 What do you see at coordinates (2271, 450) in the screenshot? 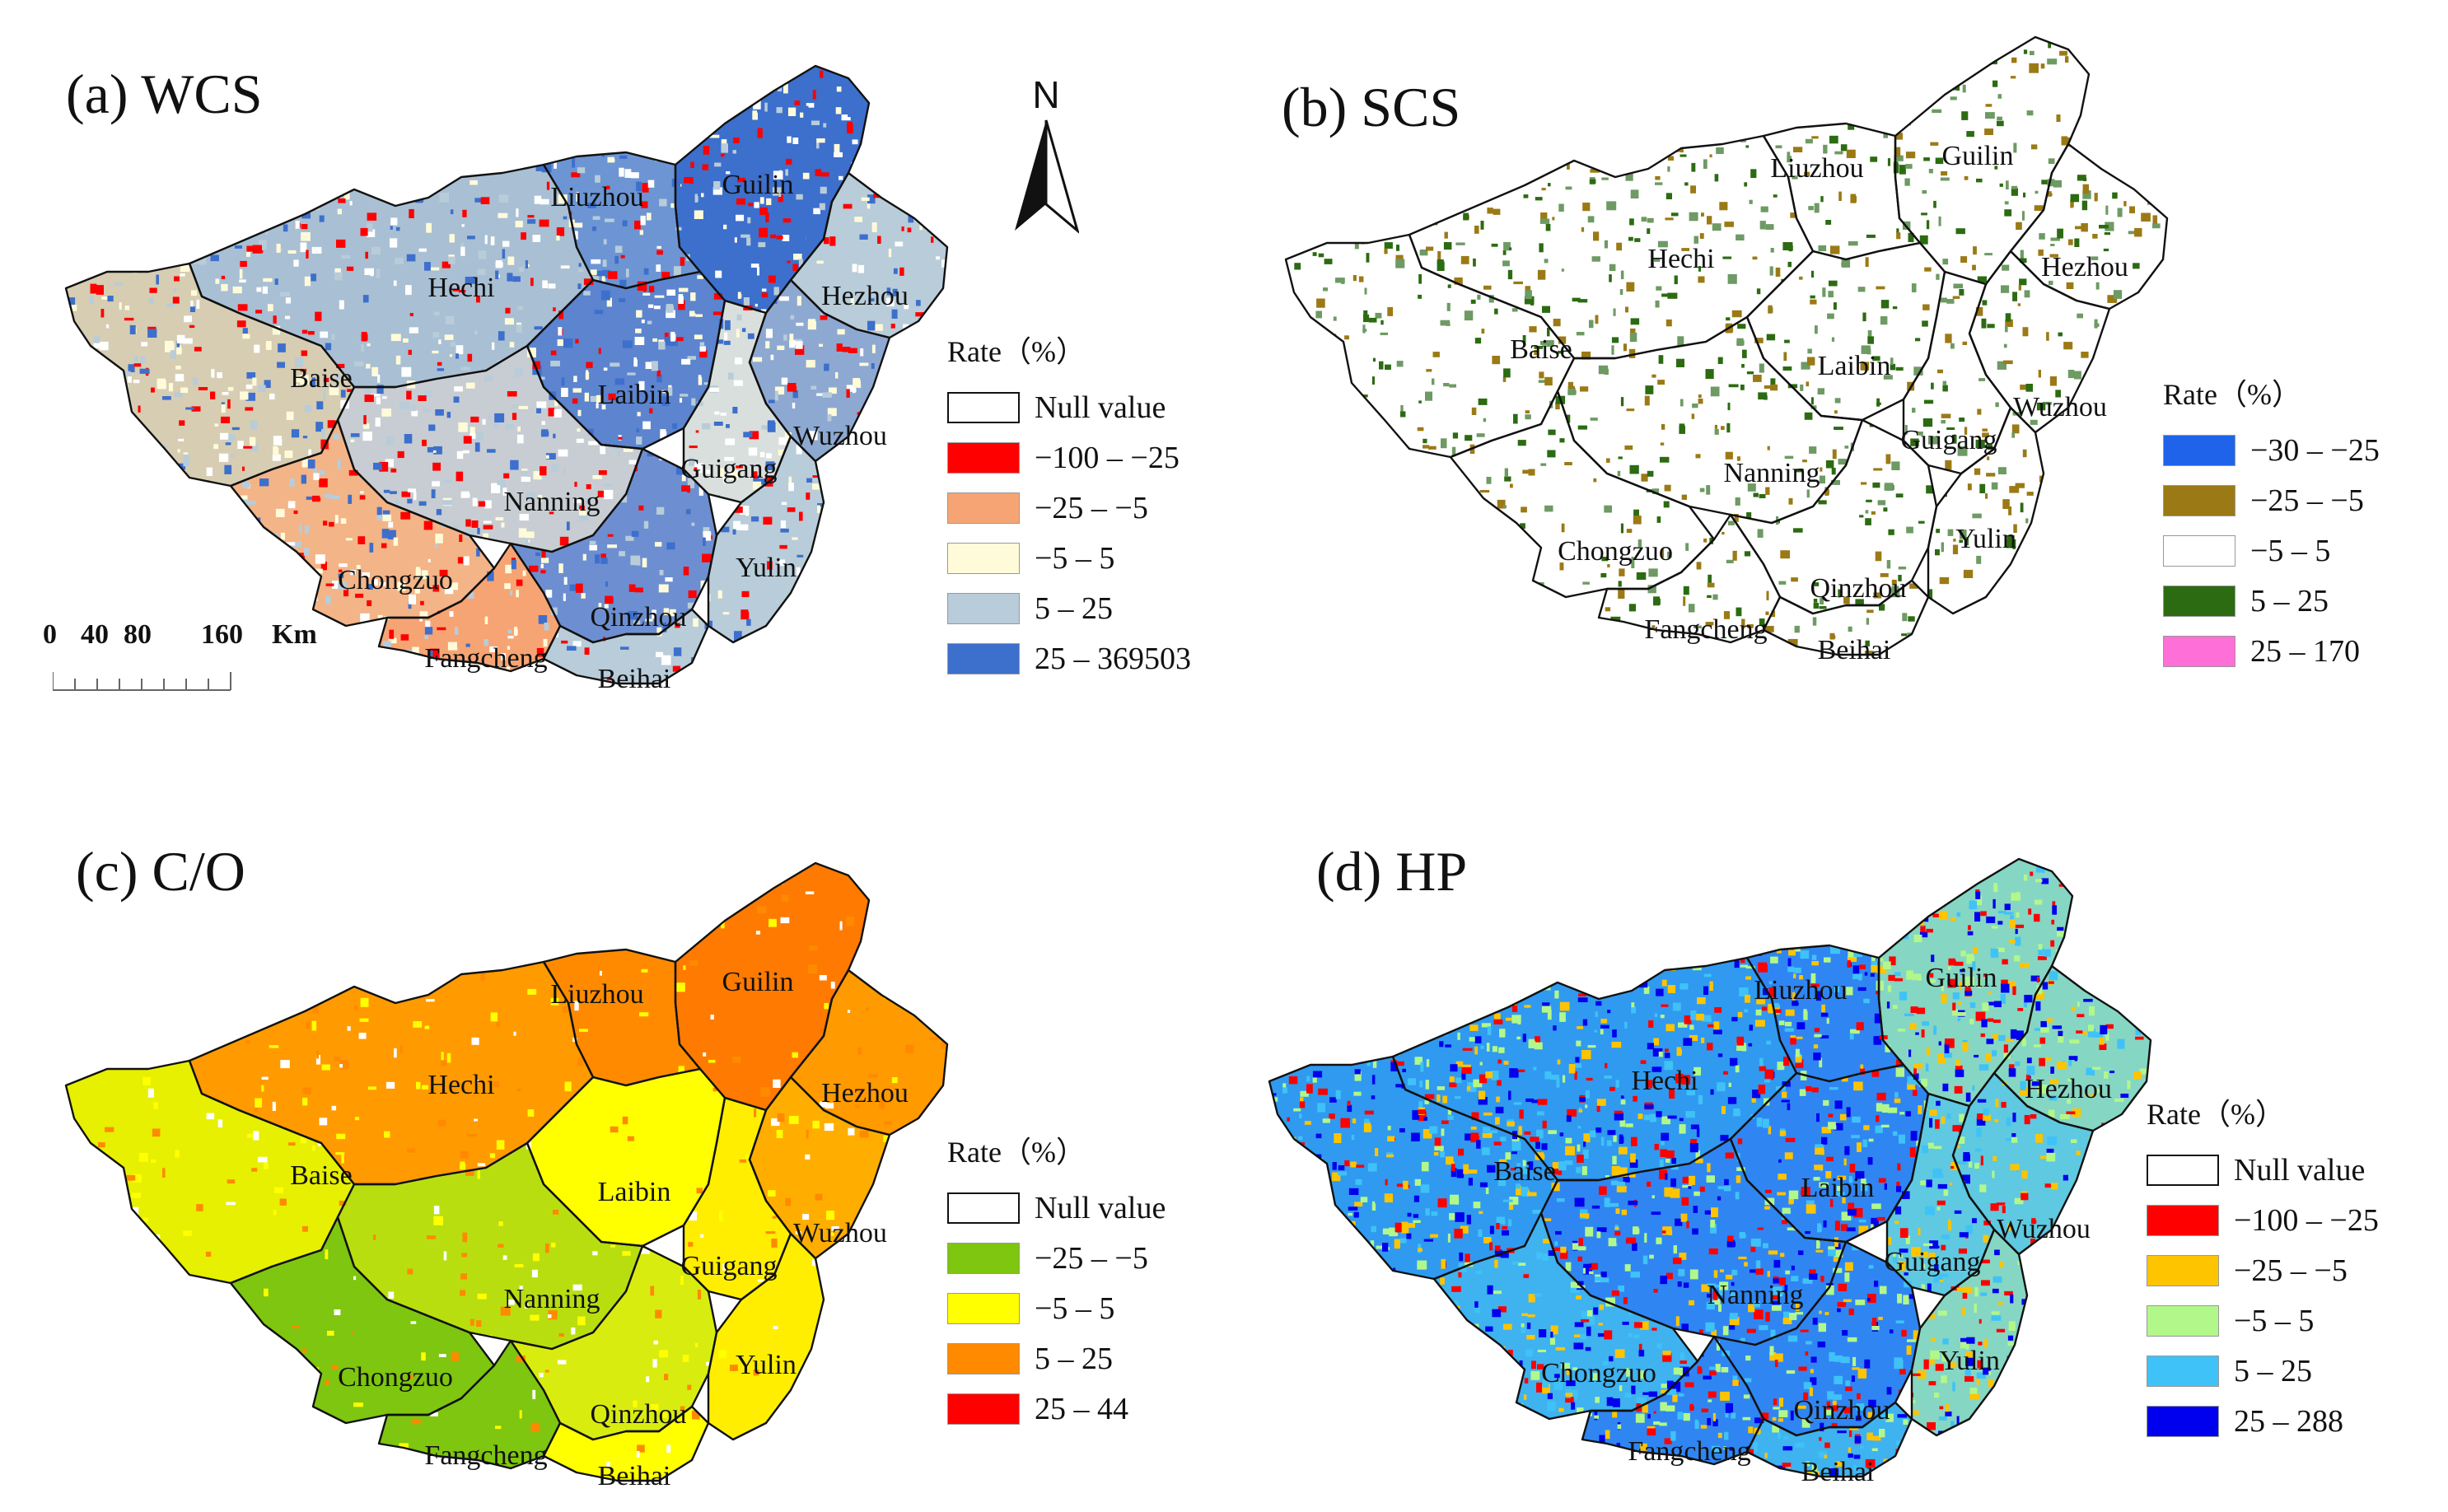
I see `legend-item: −30 – −25` at bounding box center [2271, 450].